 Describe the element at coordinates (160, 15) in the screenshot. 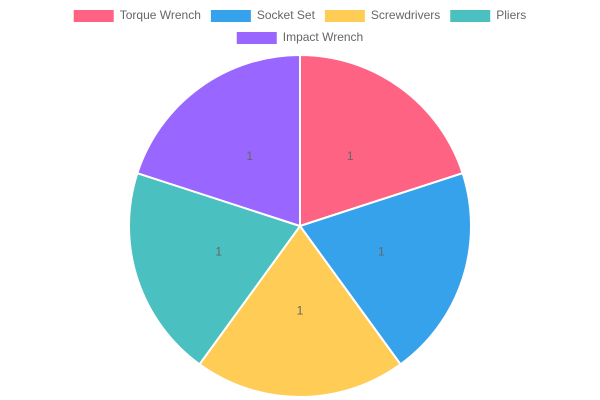

I see `legend-label: Torque Wrench` at that location.